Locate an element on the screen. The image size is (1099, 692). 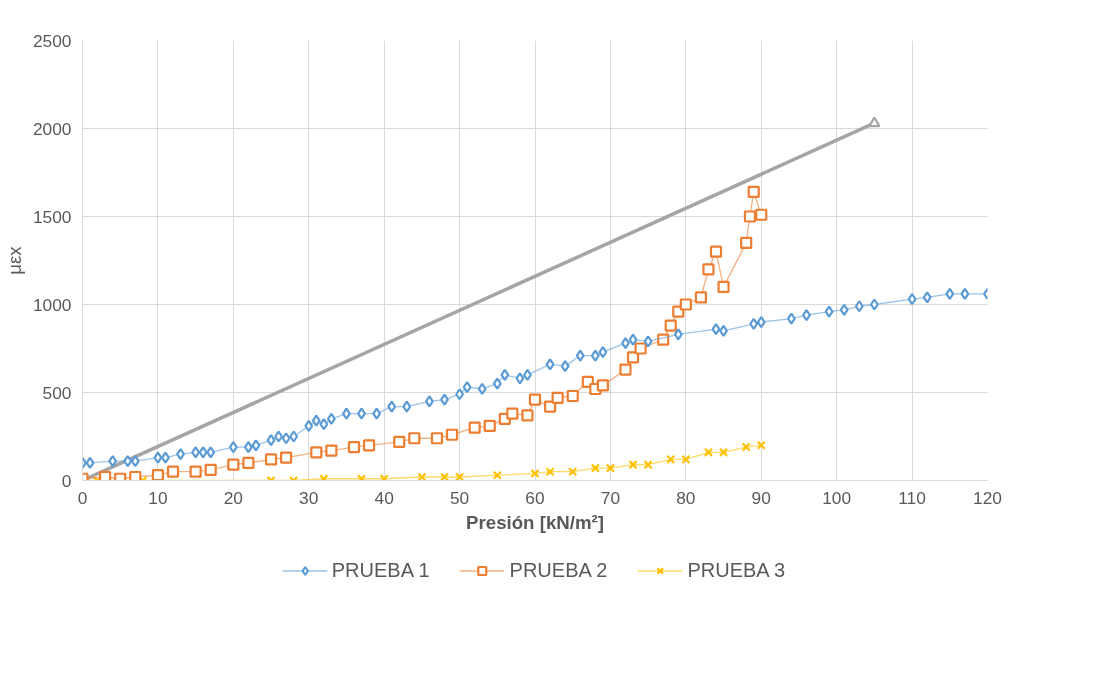
legend-label: PRUEBA 1 is located at coordinates (380, 570).